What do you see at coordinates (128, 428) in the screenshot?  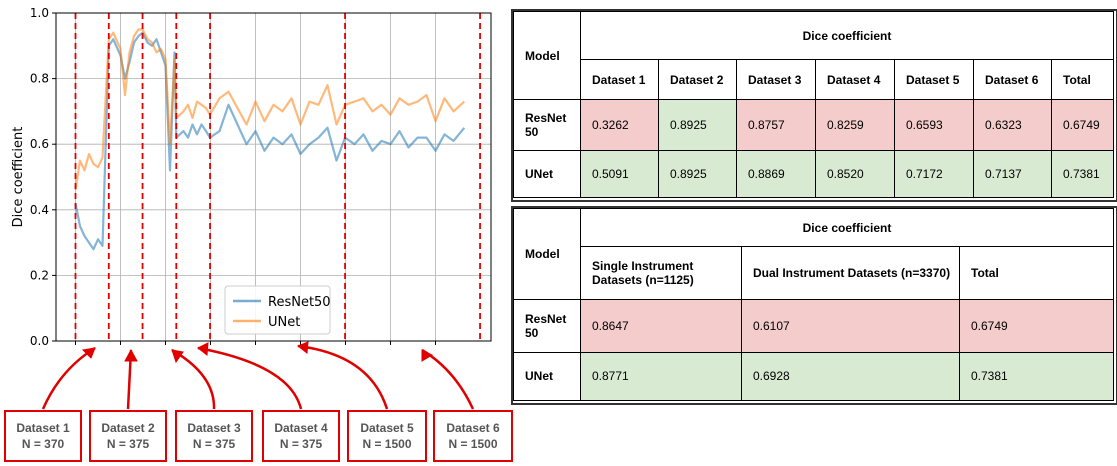 I see `dataset-box-name: Dataset 2` at bounding box center [128, 428].